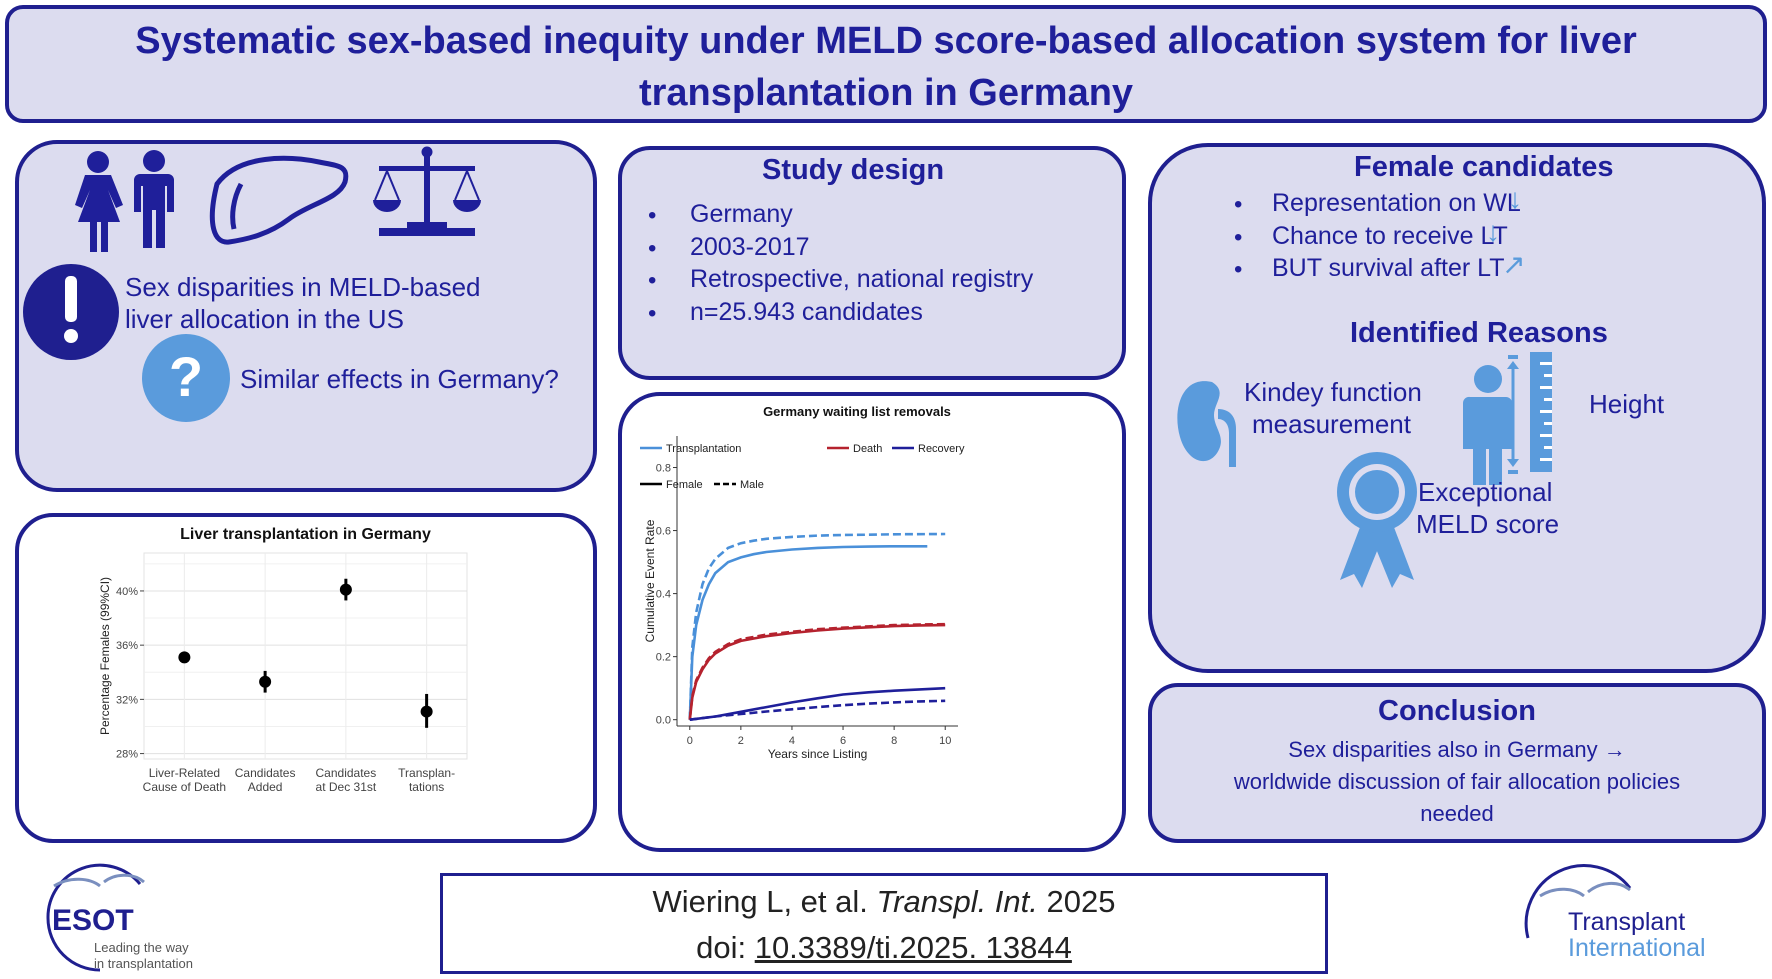  Describe the element at coordinates (886, 93) in the screenshot. I see `title-line-2: transplantation in Germany` at that location.